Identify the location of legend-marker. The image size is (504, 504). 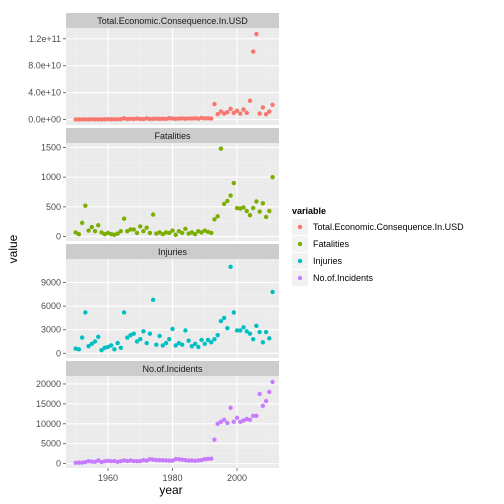
(300, 244).